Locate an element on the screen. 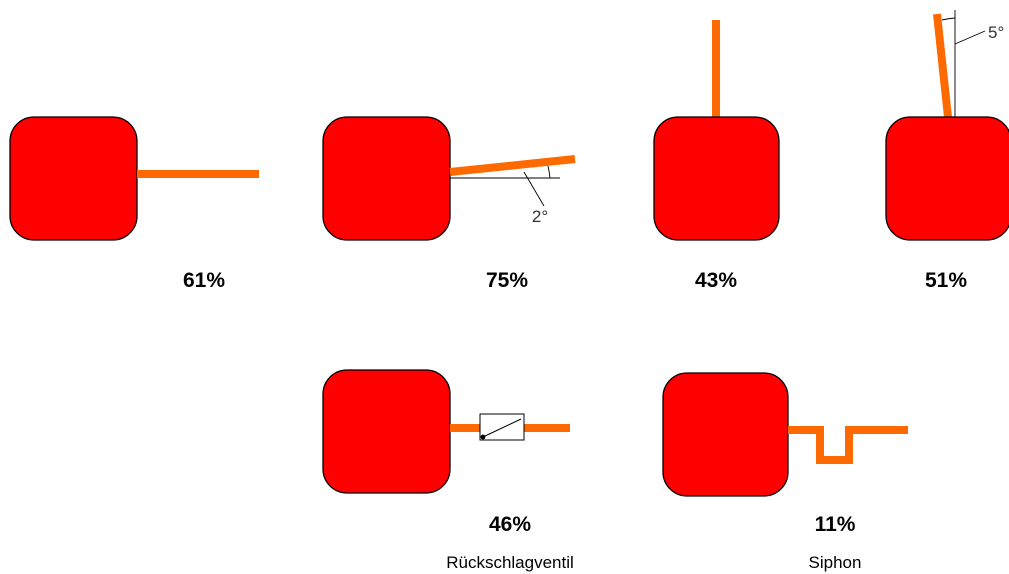  percentage-label: 46% is located at coordinates (510, 524).